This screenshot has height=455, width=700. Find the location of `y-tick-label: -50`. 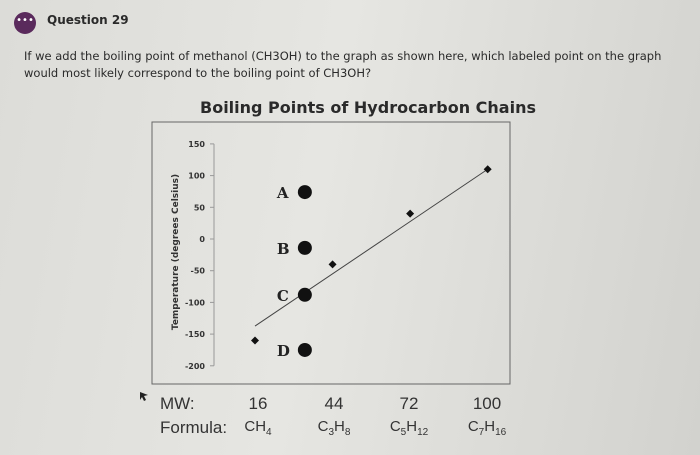

y-tick-label: -50 is located at coordinates (198, 271).